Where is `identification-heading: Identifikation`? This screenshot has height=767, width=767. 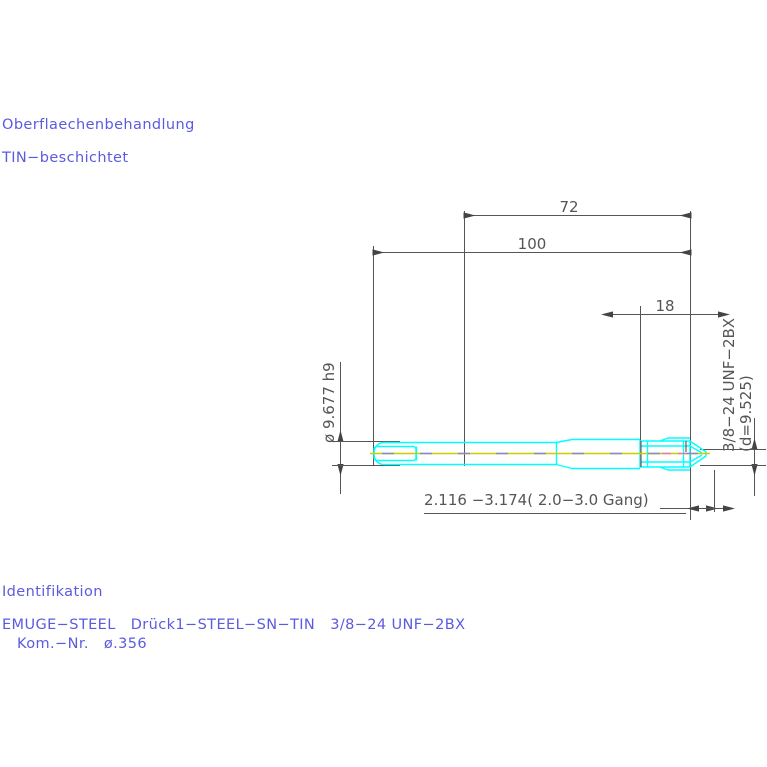 identification-heading: Identifikation is located at coordinates (52, 592).